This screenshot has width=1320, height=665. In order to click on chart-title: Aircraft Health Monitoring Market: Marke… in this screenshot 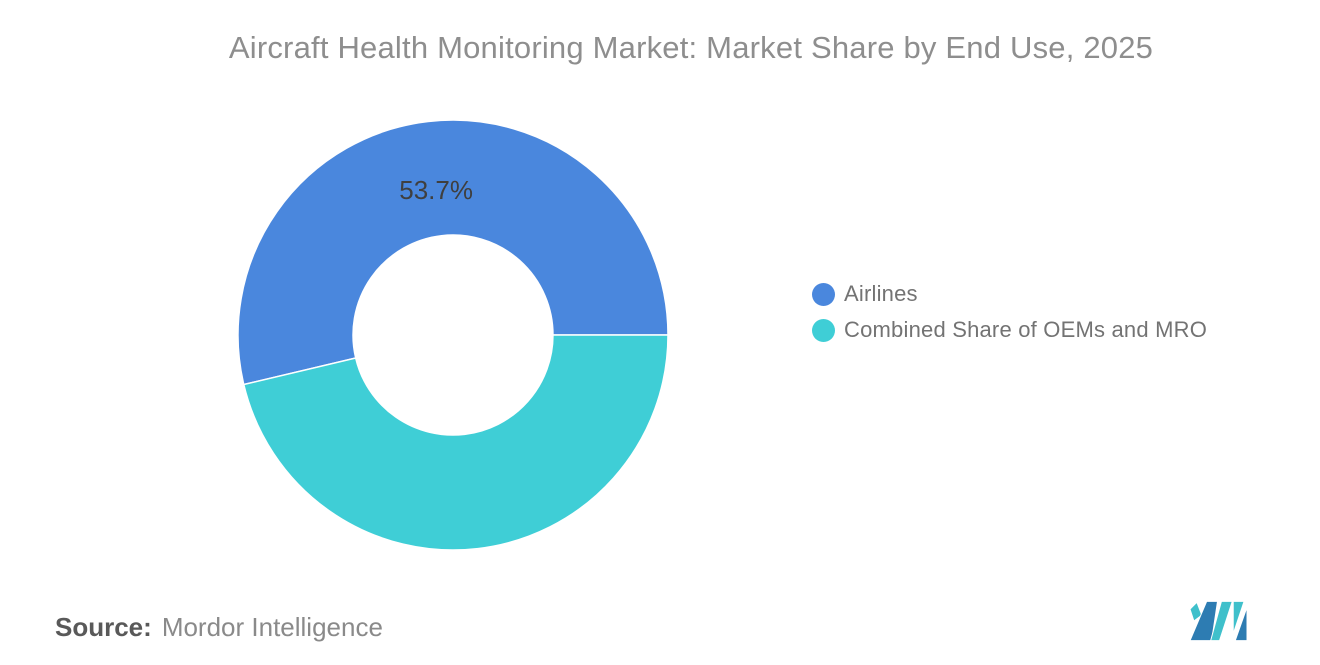, I will do `click(691, 47)`.